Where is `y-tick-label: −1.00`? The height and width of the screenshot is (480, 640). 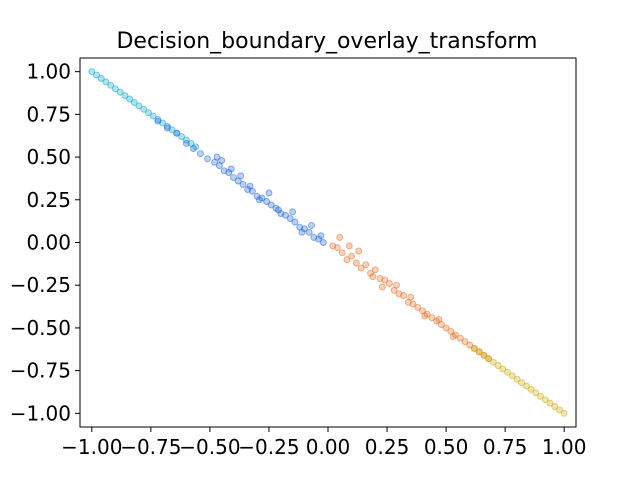 y-tick-label: −1.00 is located at coordinates (40, 413).